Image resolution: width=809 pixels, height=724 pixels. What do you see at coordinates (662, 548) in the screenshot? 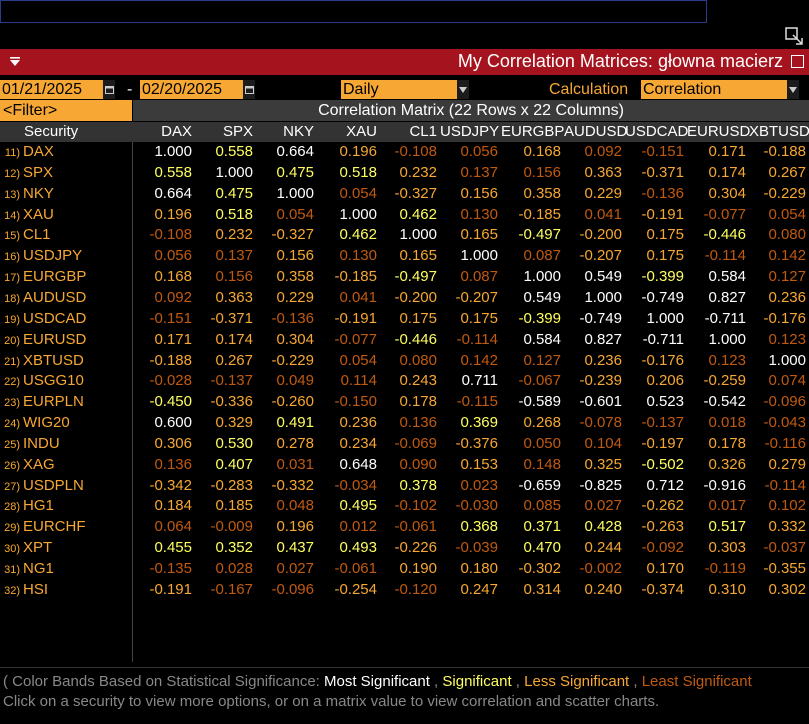
I see `correlation-cell: -0.092` at bounding box center [662, 548].